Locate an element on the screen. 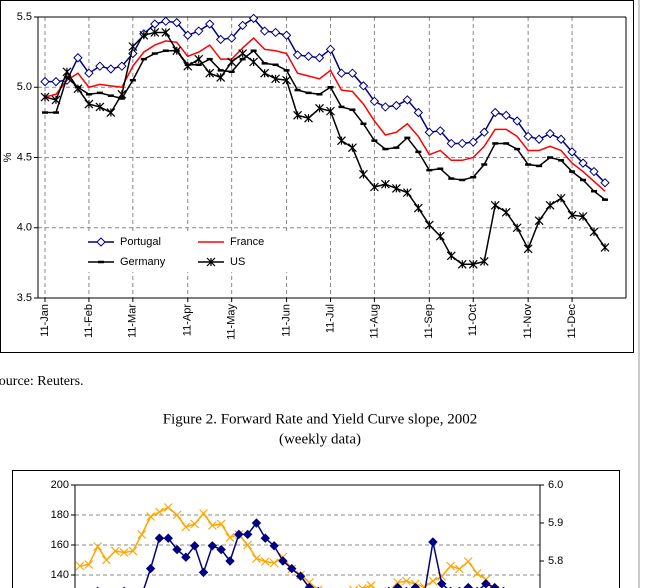  source-note: Source: Reuters. is located at coordinates (42, 381).